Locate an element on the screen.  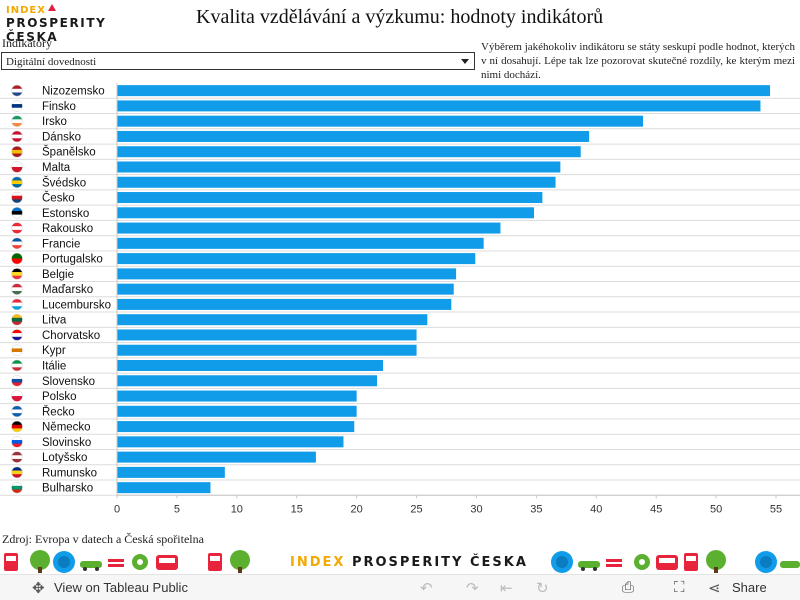
country-label: Lucembursko is located at coordinates (76, 305).